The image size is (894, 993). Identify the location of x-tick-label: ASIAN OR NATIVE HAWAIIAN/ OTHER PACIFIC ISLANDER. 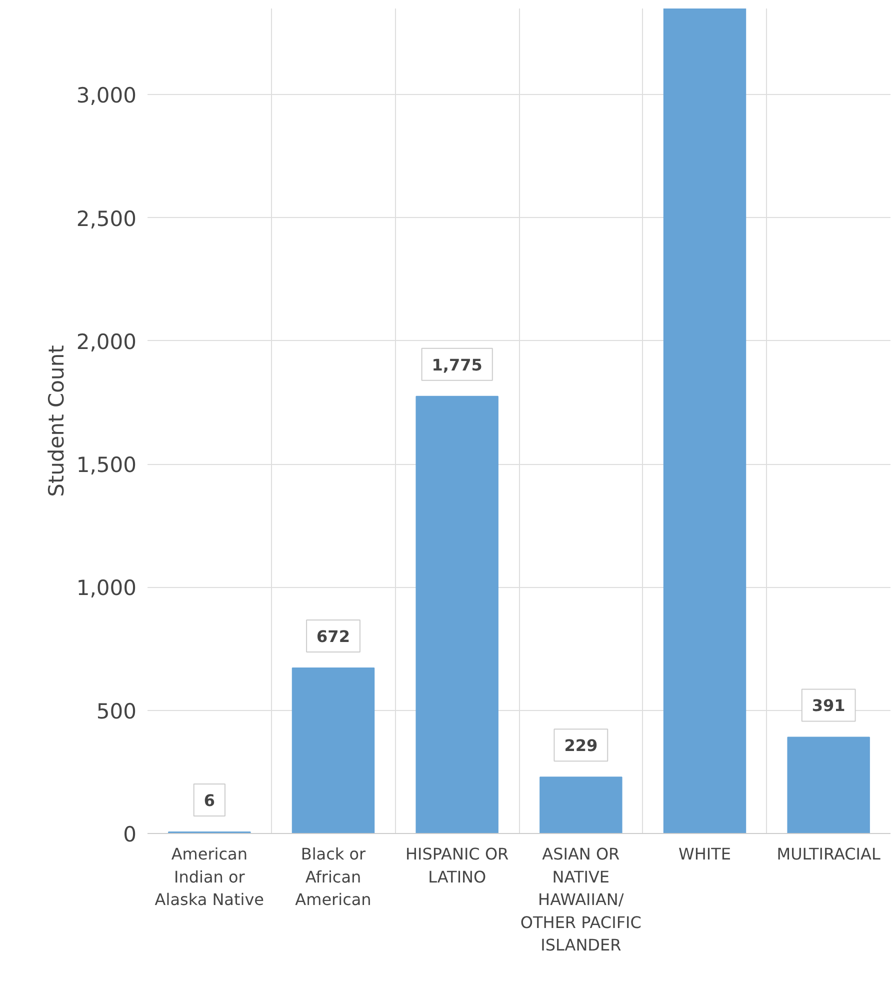
(581, 899).